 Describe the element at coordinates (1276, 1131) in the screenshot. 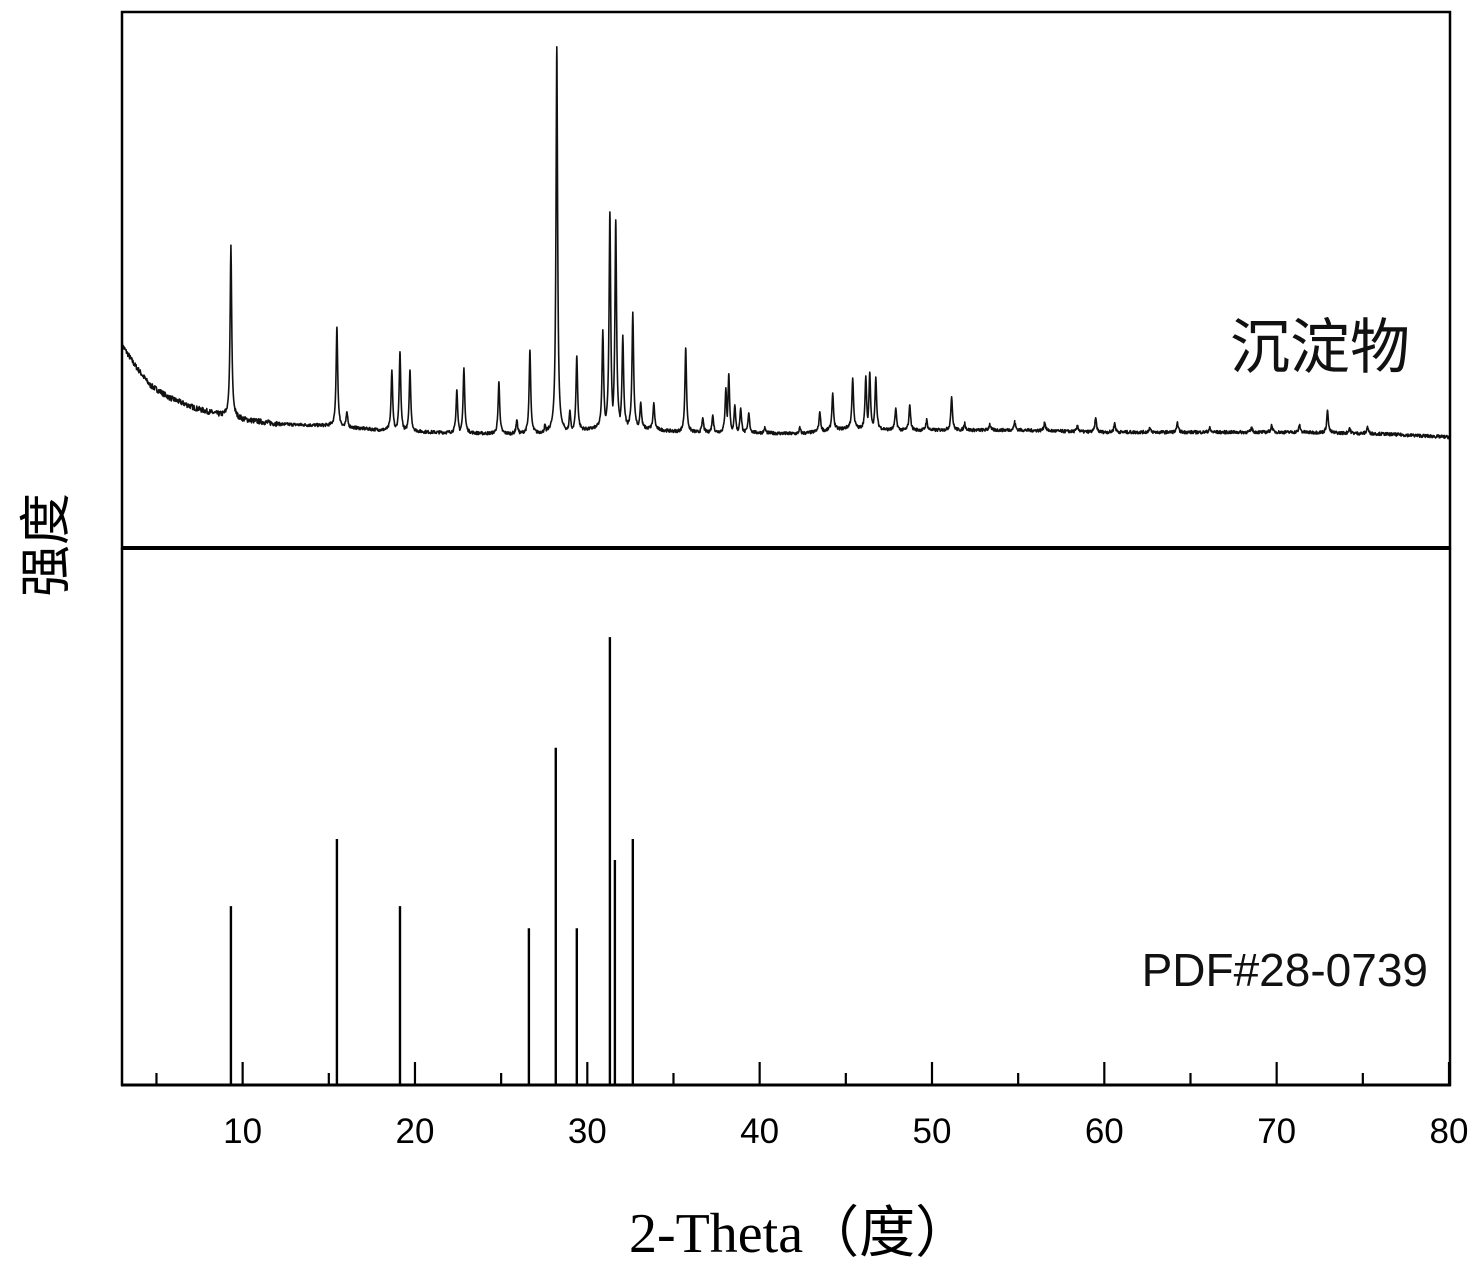

I see `x-tick-label: 70` at that location.